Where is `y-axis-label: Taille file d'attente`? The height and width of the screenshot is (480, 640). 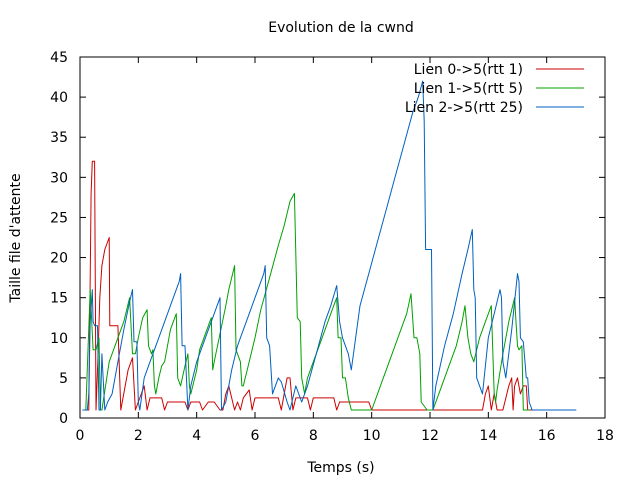 y-axis-label: Taille file d'attente is located at coordinates (16, 238).